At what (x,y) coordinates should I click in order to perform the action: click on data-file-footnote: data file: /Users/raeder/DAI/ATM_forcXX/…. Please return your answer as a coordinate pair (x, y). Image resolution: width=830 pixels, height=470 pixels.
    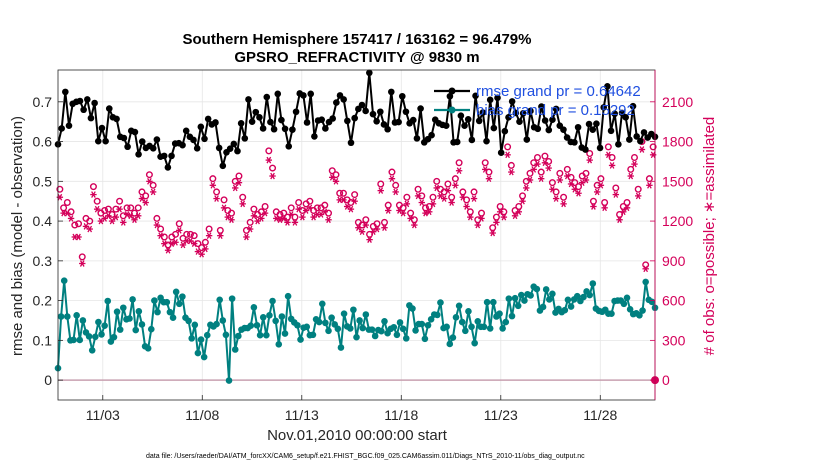
    Looking at the image, I should click on (365, 456).